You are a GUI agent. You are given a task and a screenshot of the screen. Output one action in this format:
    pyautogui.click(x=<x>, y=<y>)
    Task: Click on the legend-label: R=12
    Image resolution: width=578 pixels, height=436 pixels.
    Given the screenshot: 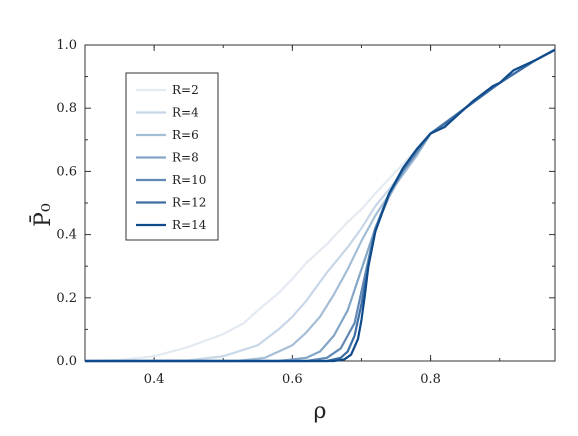 What is the action you would take?
    pyautogui.click(x=189, y=203)
    